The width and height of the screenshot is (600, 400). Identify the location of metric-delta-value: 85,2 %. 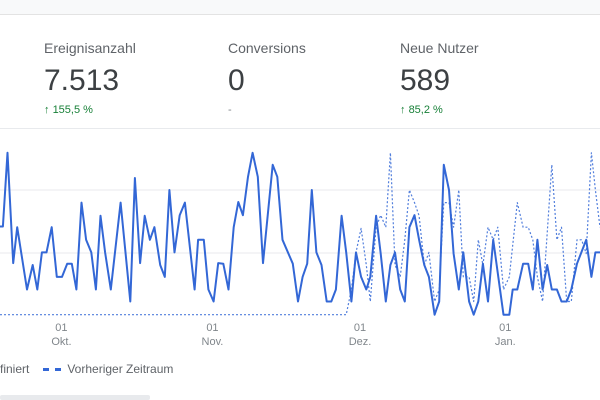
(425, 110).